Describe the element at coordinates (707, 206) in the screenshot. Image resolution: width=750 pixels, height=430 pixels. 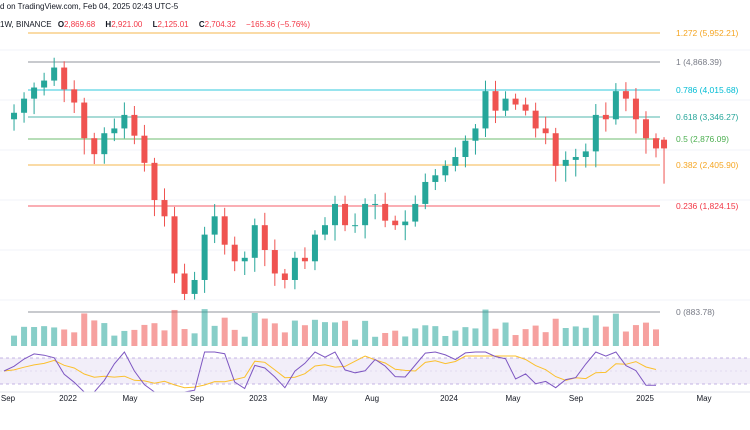
I see `fib-label-6: 0.236 (1,824.15)` at that location.